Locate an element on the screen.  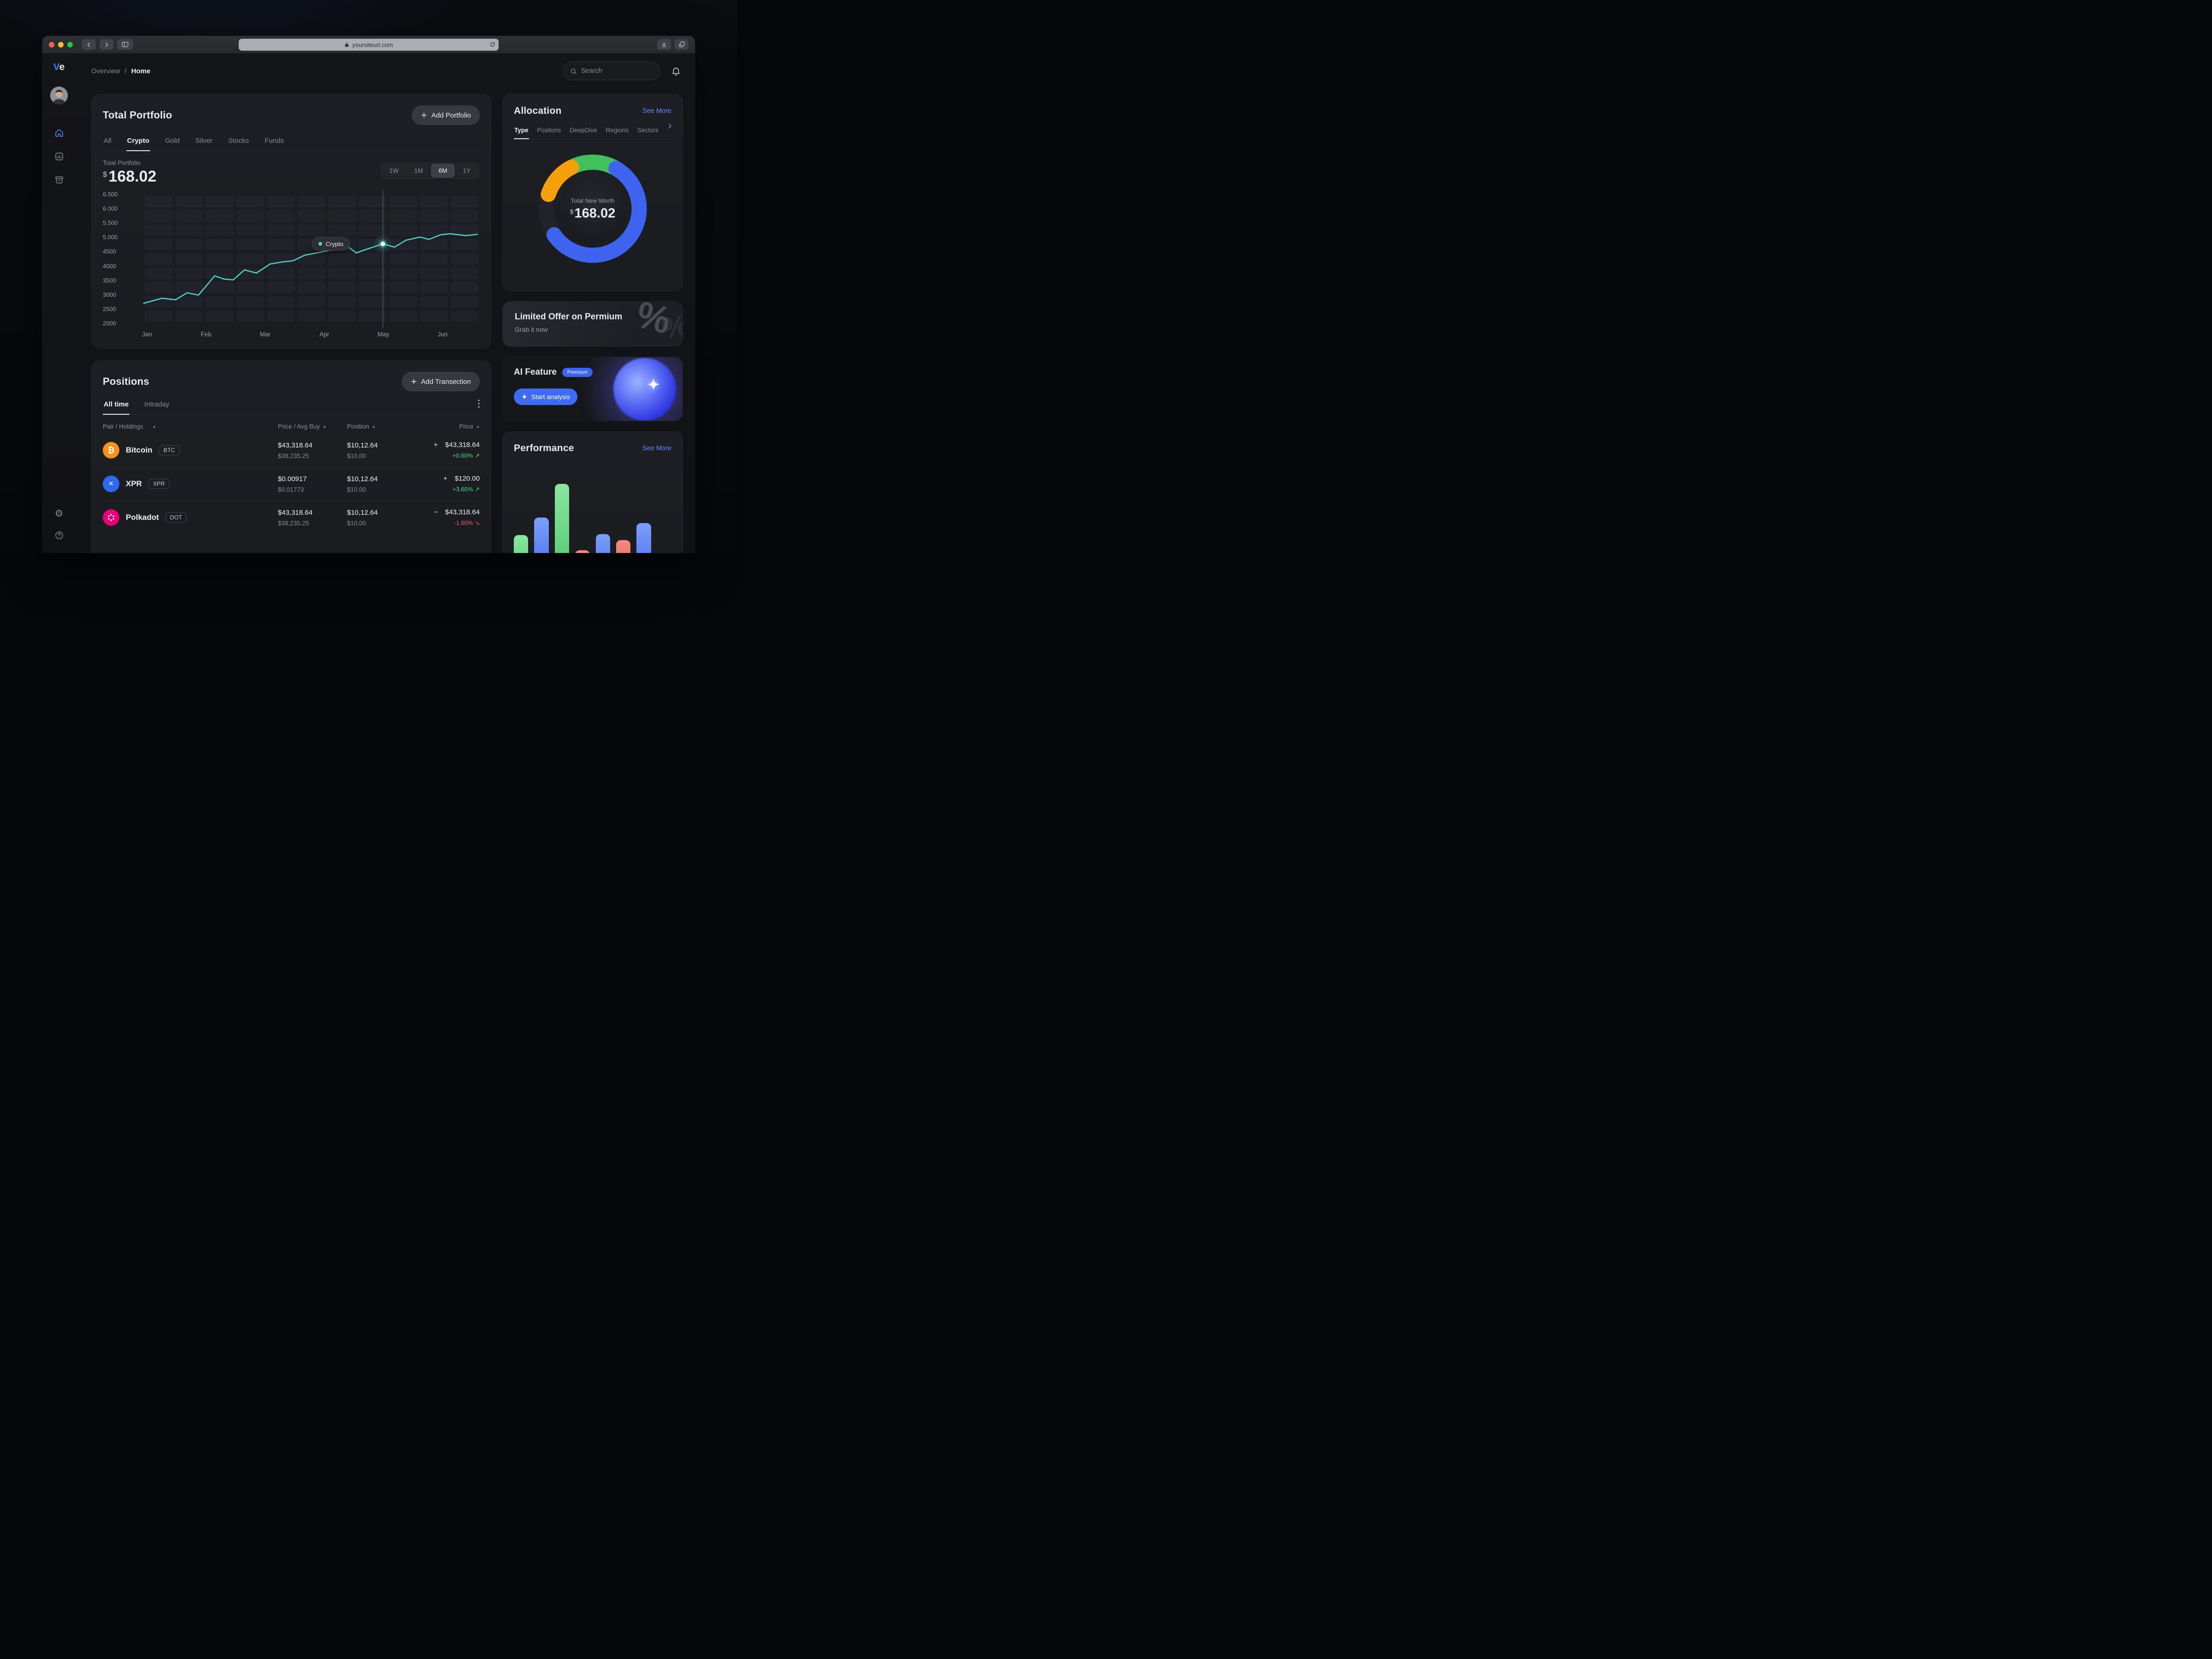
range-1m: 1M is located at coordinates (418, 170).